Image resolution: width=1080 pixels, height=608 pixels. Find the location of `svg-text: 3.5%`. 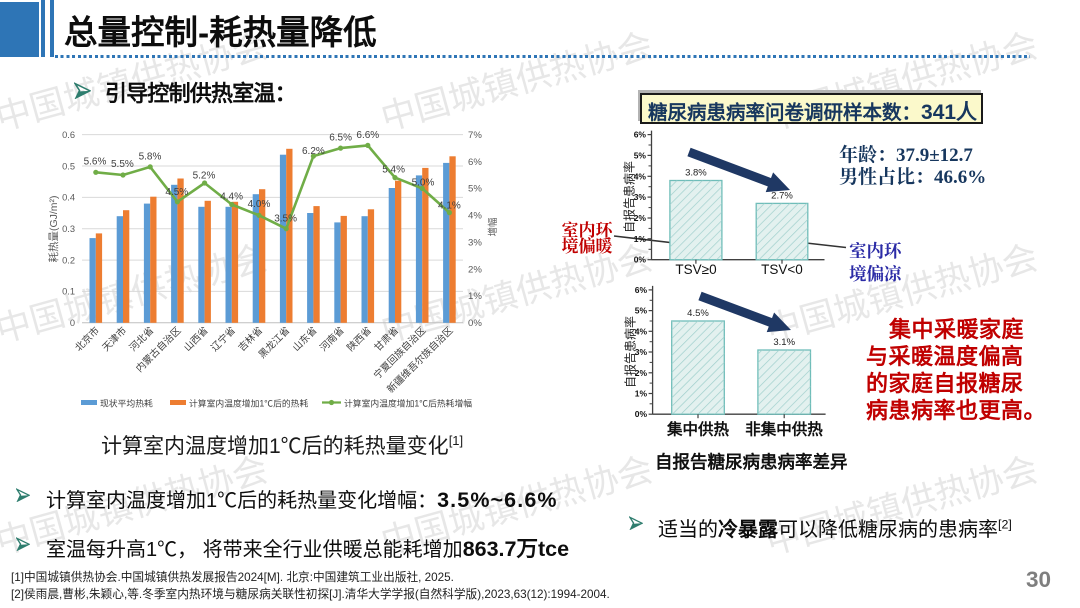

svg-text: 3.5% is located at coordinates (285, 219).